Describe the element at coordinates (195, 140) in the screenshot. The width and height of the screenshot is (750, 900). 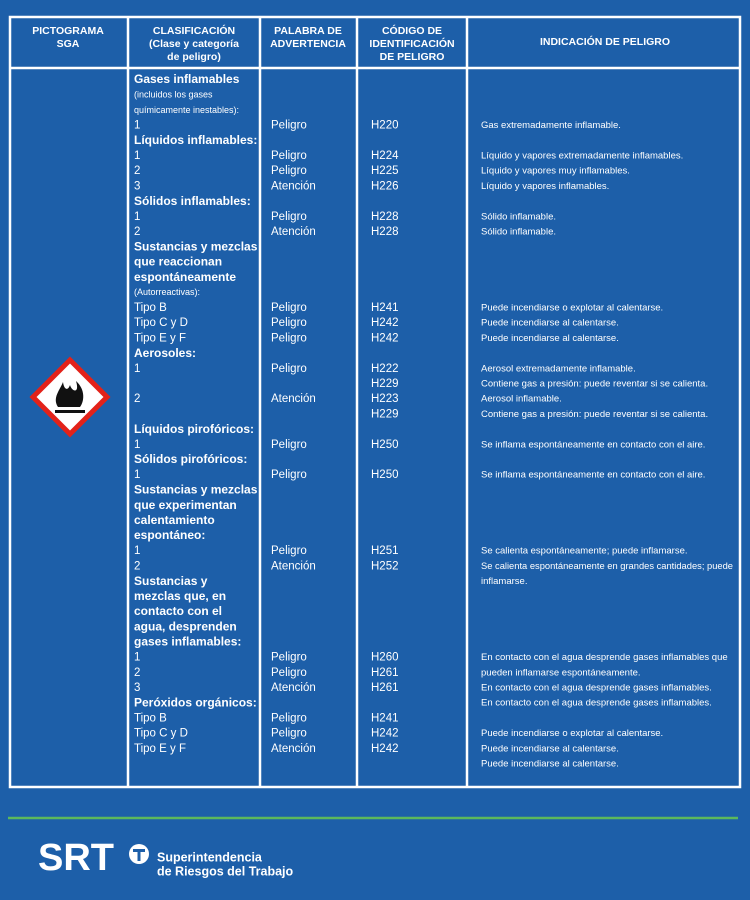
I see `classification: Líquidos inflamables:` at that location.